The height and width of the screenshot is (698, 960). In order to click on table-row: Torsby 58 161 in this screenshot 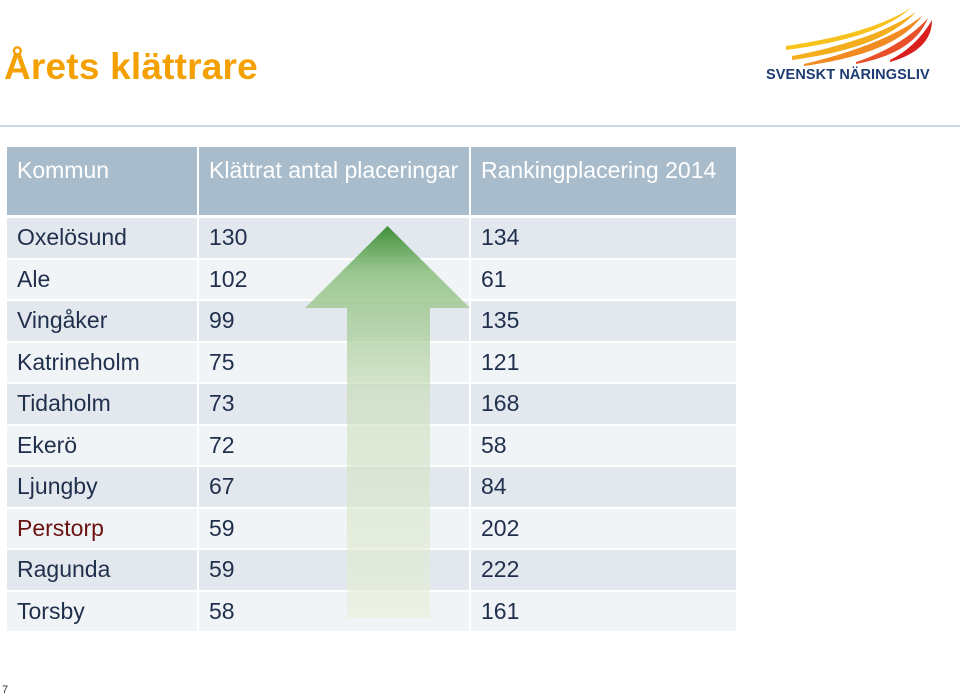, I will do `click(371, 611)`.